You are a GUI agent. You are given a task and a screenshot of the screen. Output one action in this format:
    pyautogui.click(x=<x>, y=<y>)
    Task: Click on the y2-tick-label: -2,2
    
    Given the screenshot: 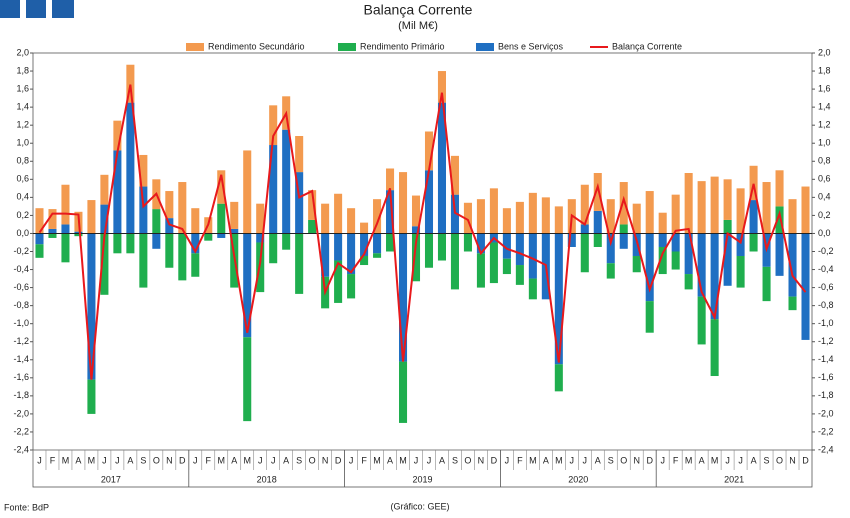 What is the action you would take?
    pyautogui.click(x=826, y=431)
    